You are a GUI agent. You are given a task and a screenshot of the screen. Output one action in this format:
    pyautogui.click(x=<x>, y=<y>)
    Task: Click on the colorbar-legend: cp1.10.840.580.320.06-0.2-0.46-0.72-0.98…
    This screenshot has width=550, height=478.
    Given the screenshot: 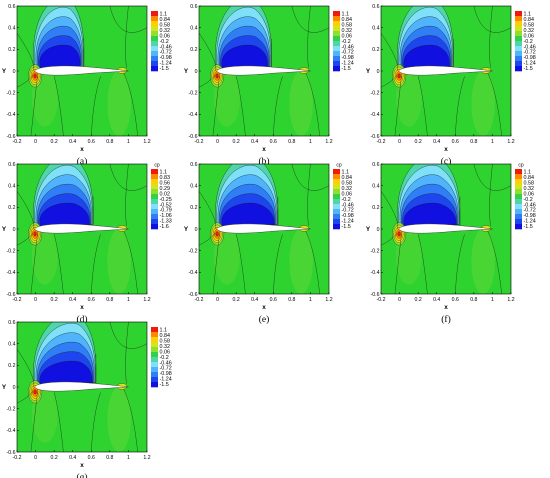 What is the action you would take?
    pyautogui.click(x=525, y=196)
    